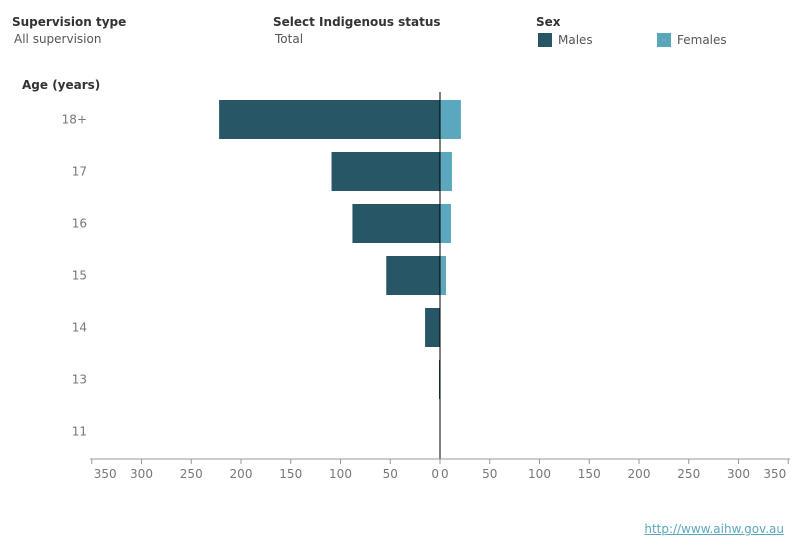  I want to click on x-tick-label-left: 150, so click(290, 474).